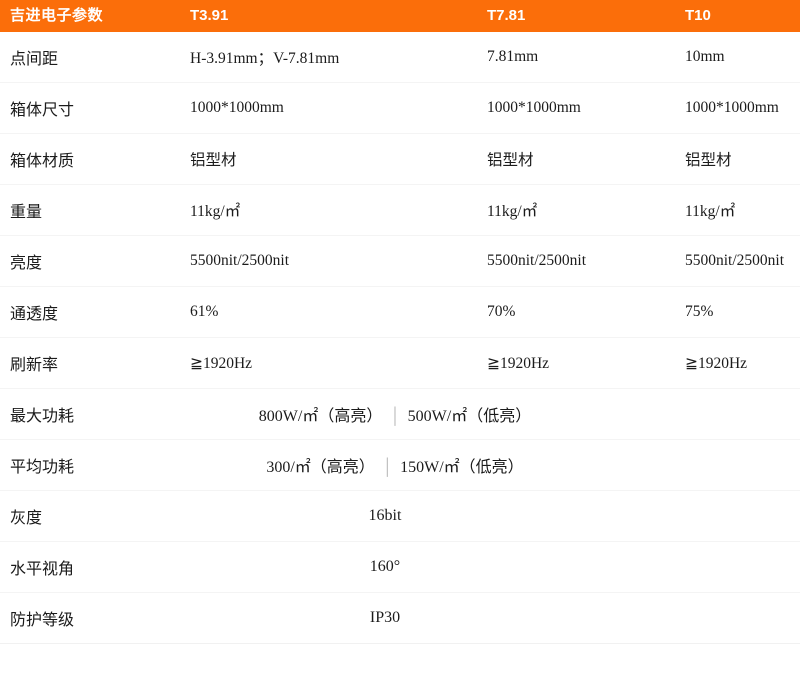  What do you see at coordinates (80, 16) in the screenshot?
I see `header-cell-parameter: 吉进电子参数` at bounding box center [80, 16].